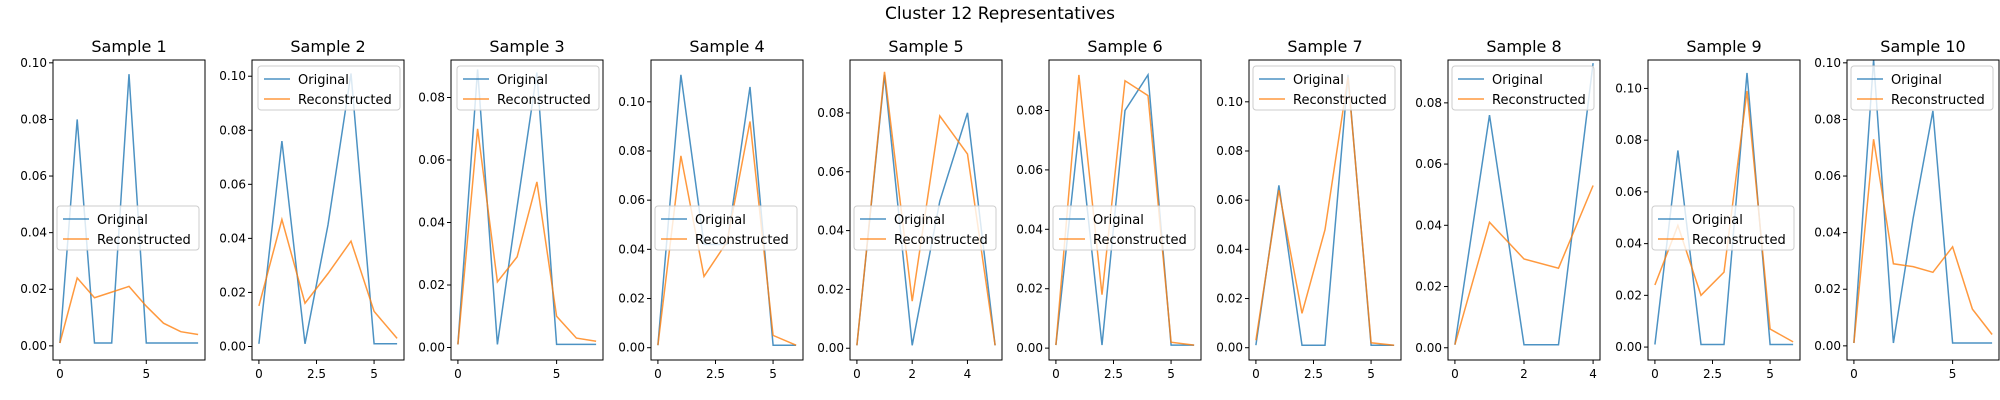  What do you see at coordinates (327, 46) in the screenshot?
I see `subplot-title: Sample 2` at bounding box center [327, 46].